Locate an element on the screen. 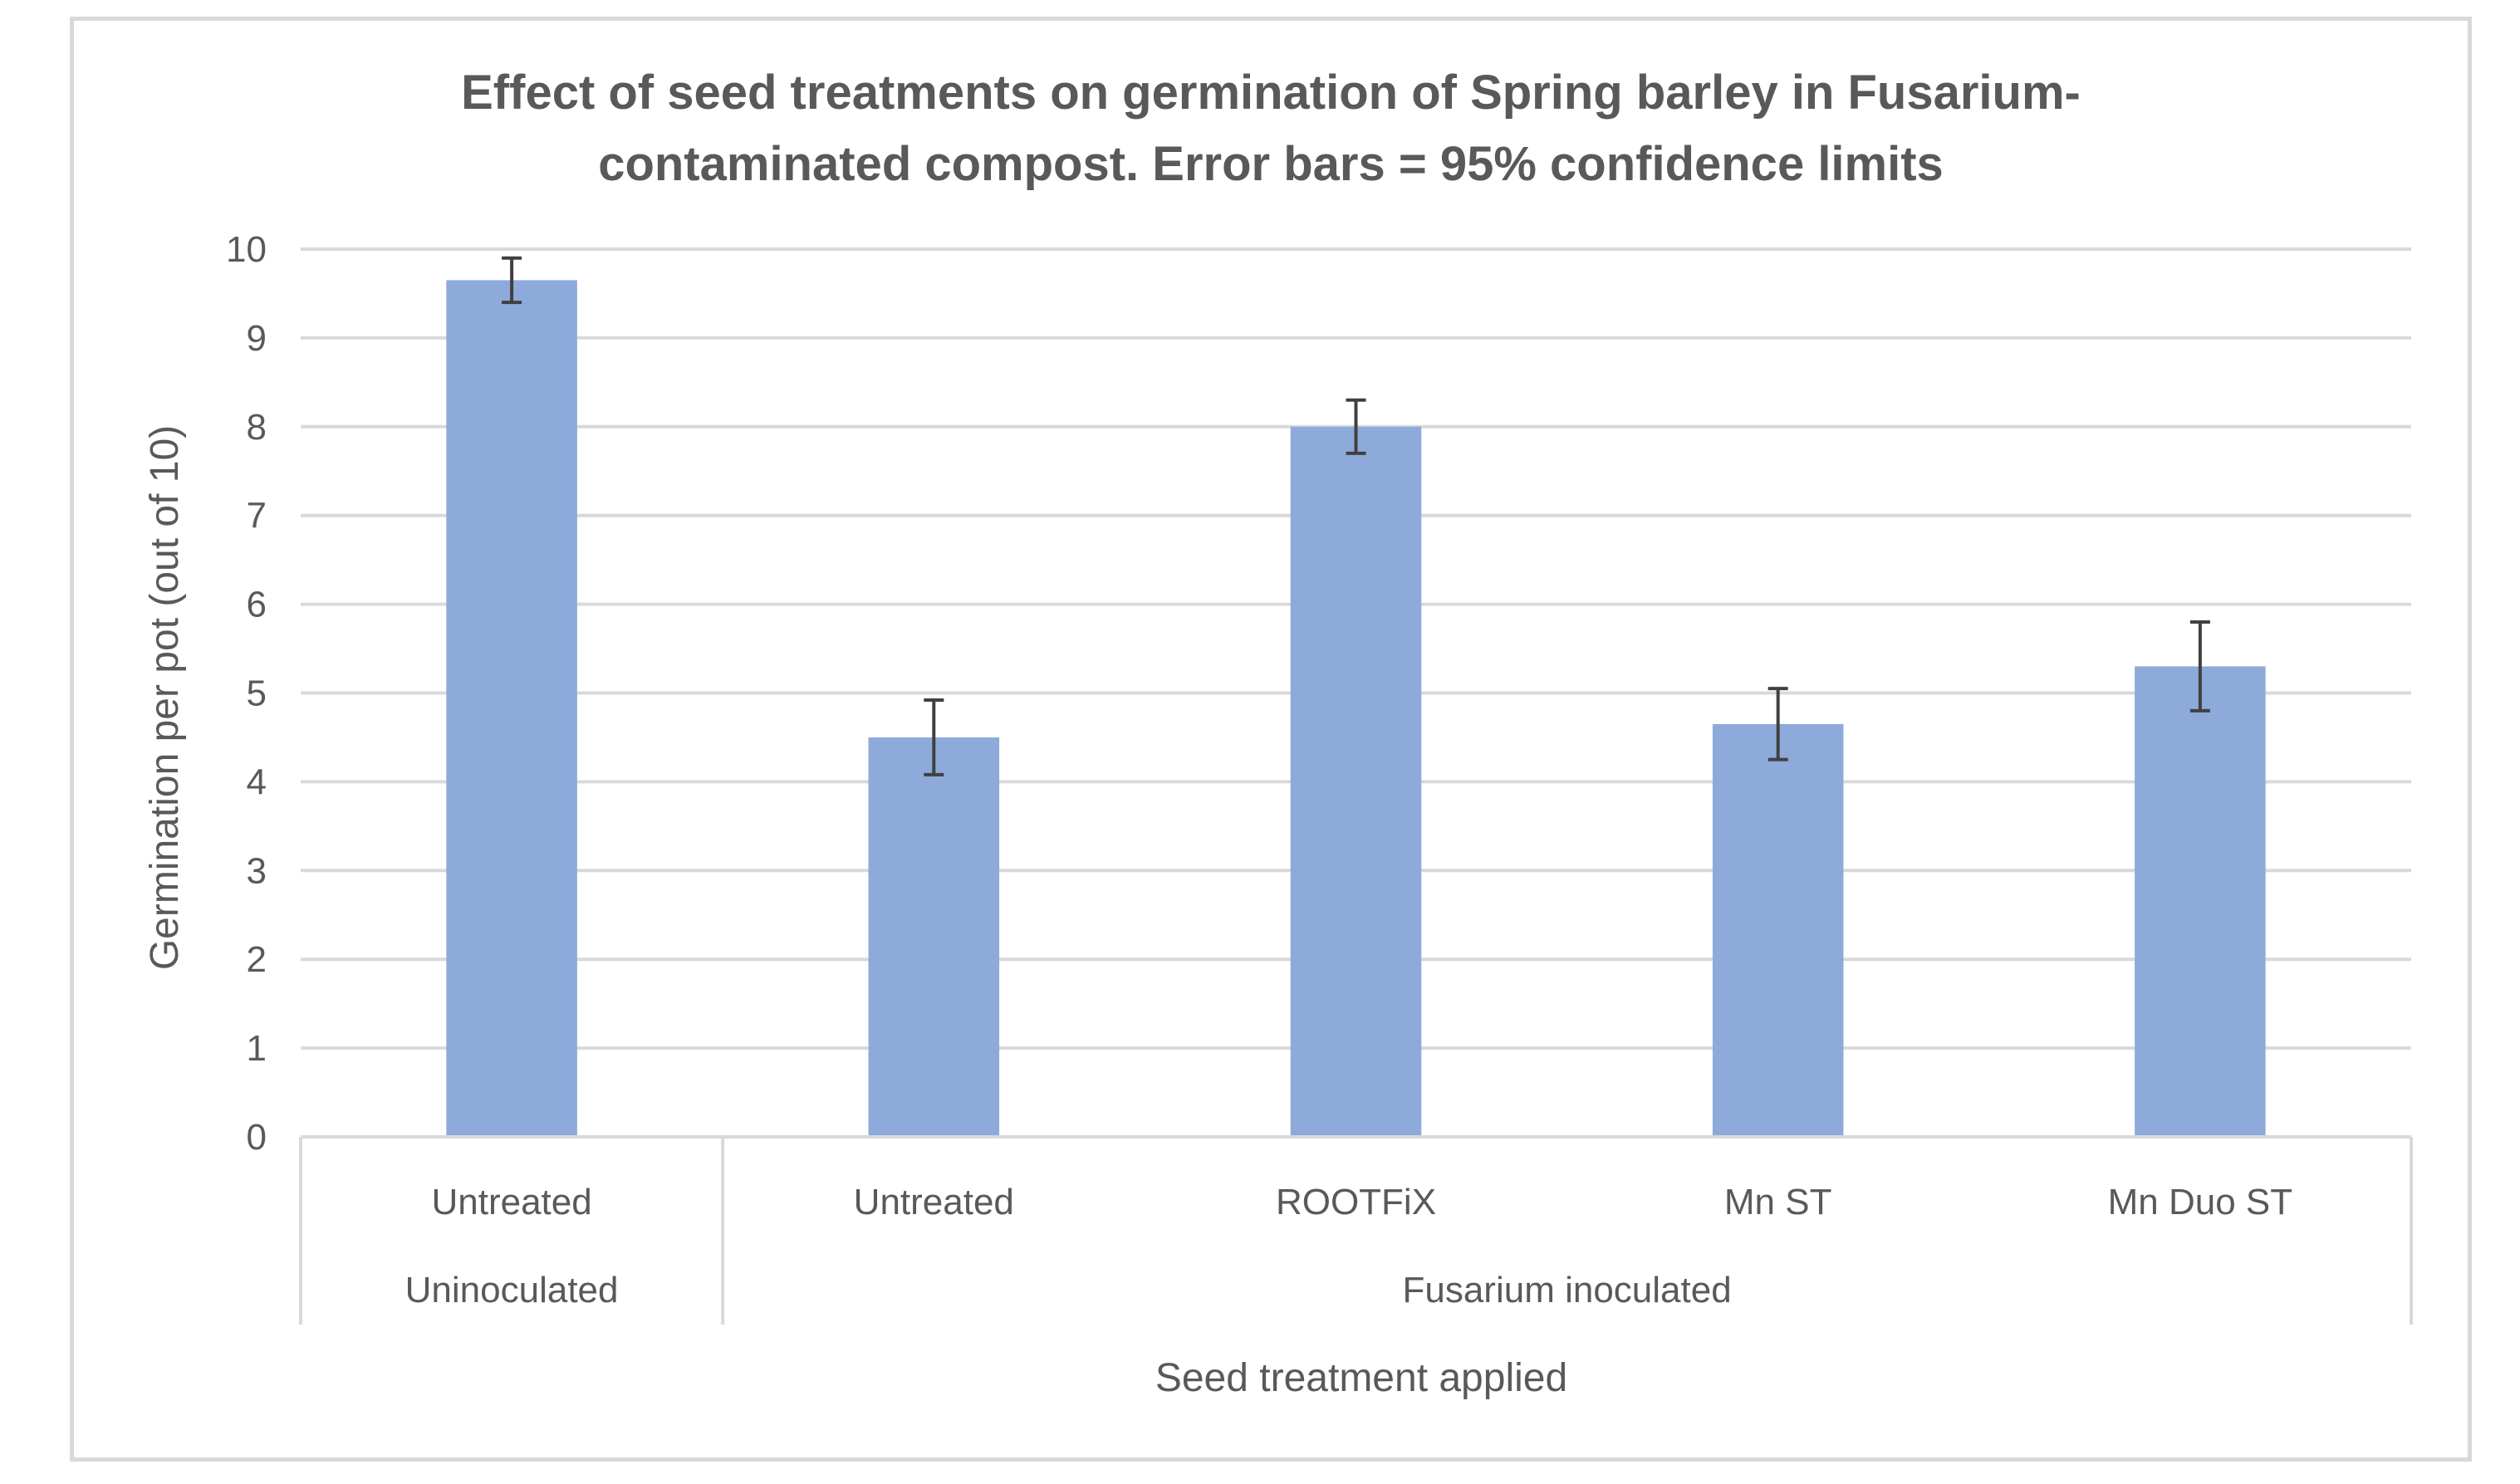 The image size is (2520, 1484). x-category-label: Mn Duo ST is located at coordinates (2200, 1202).